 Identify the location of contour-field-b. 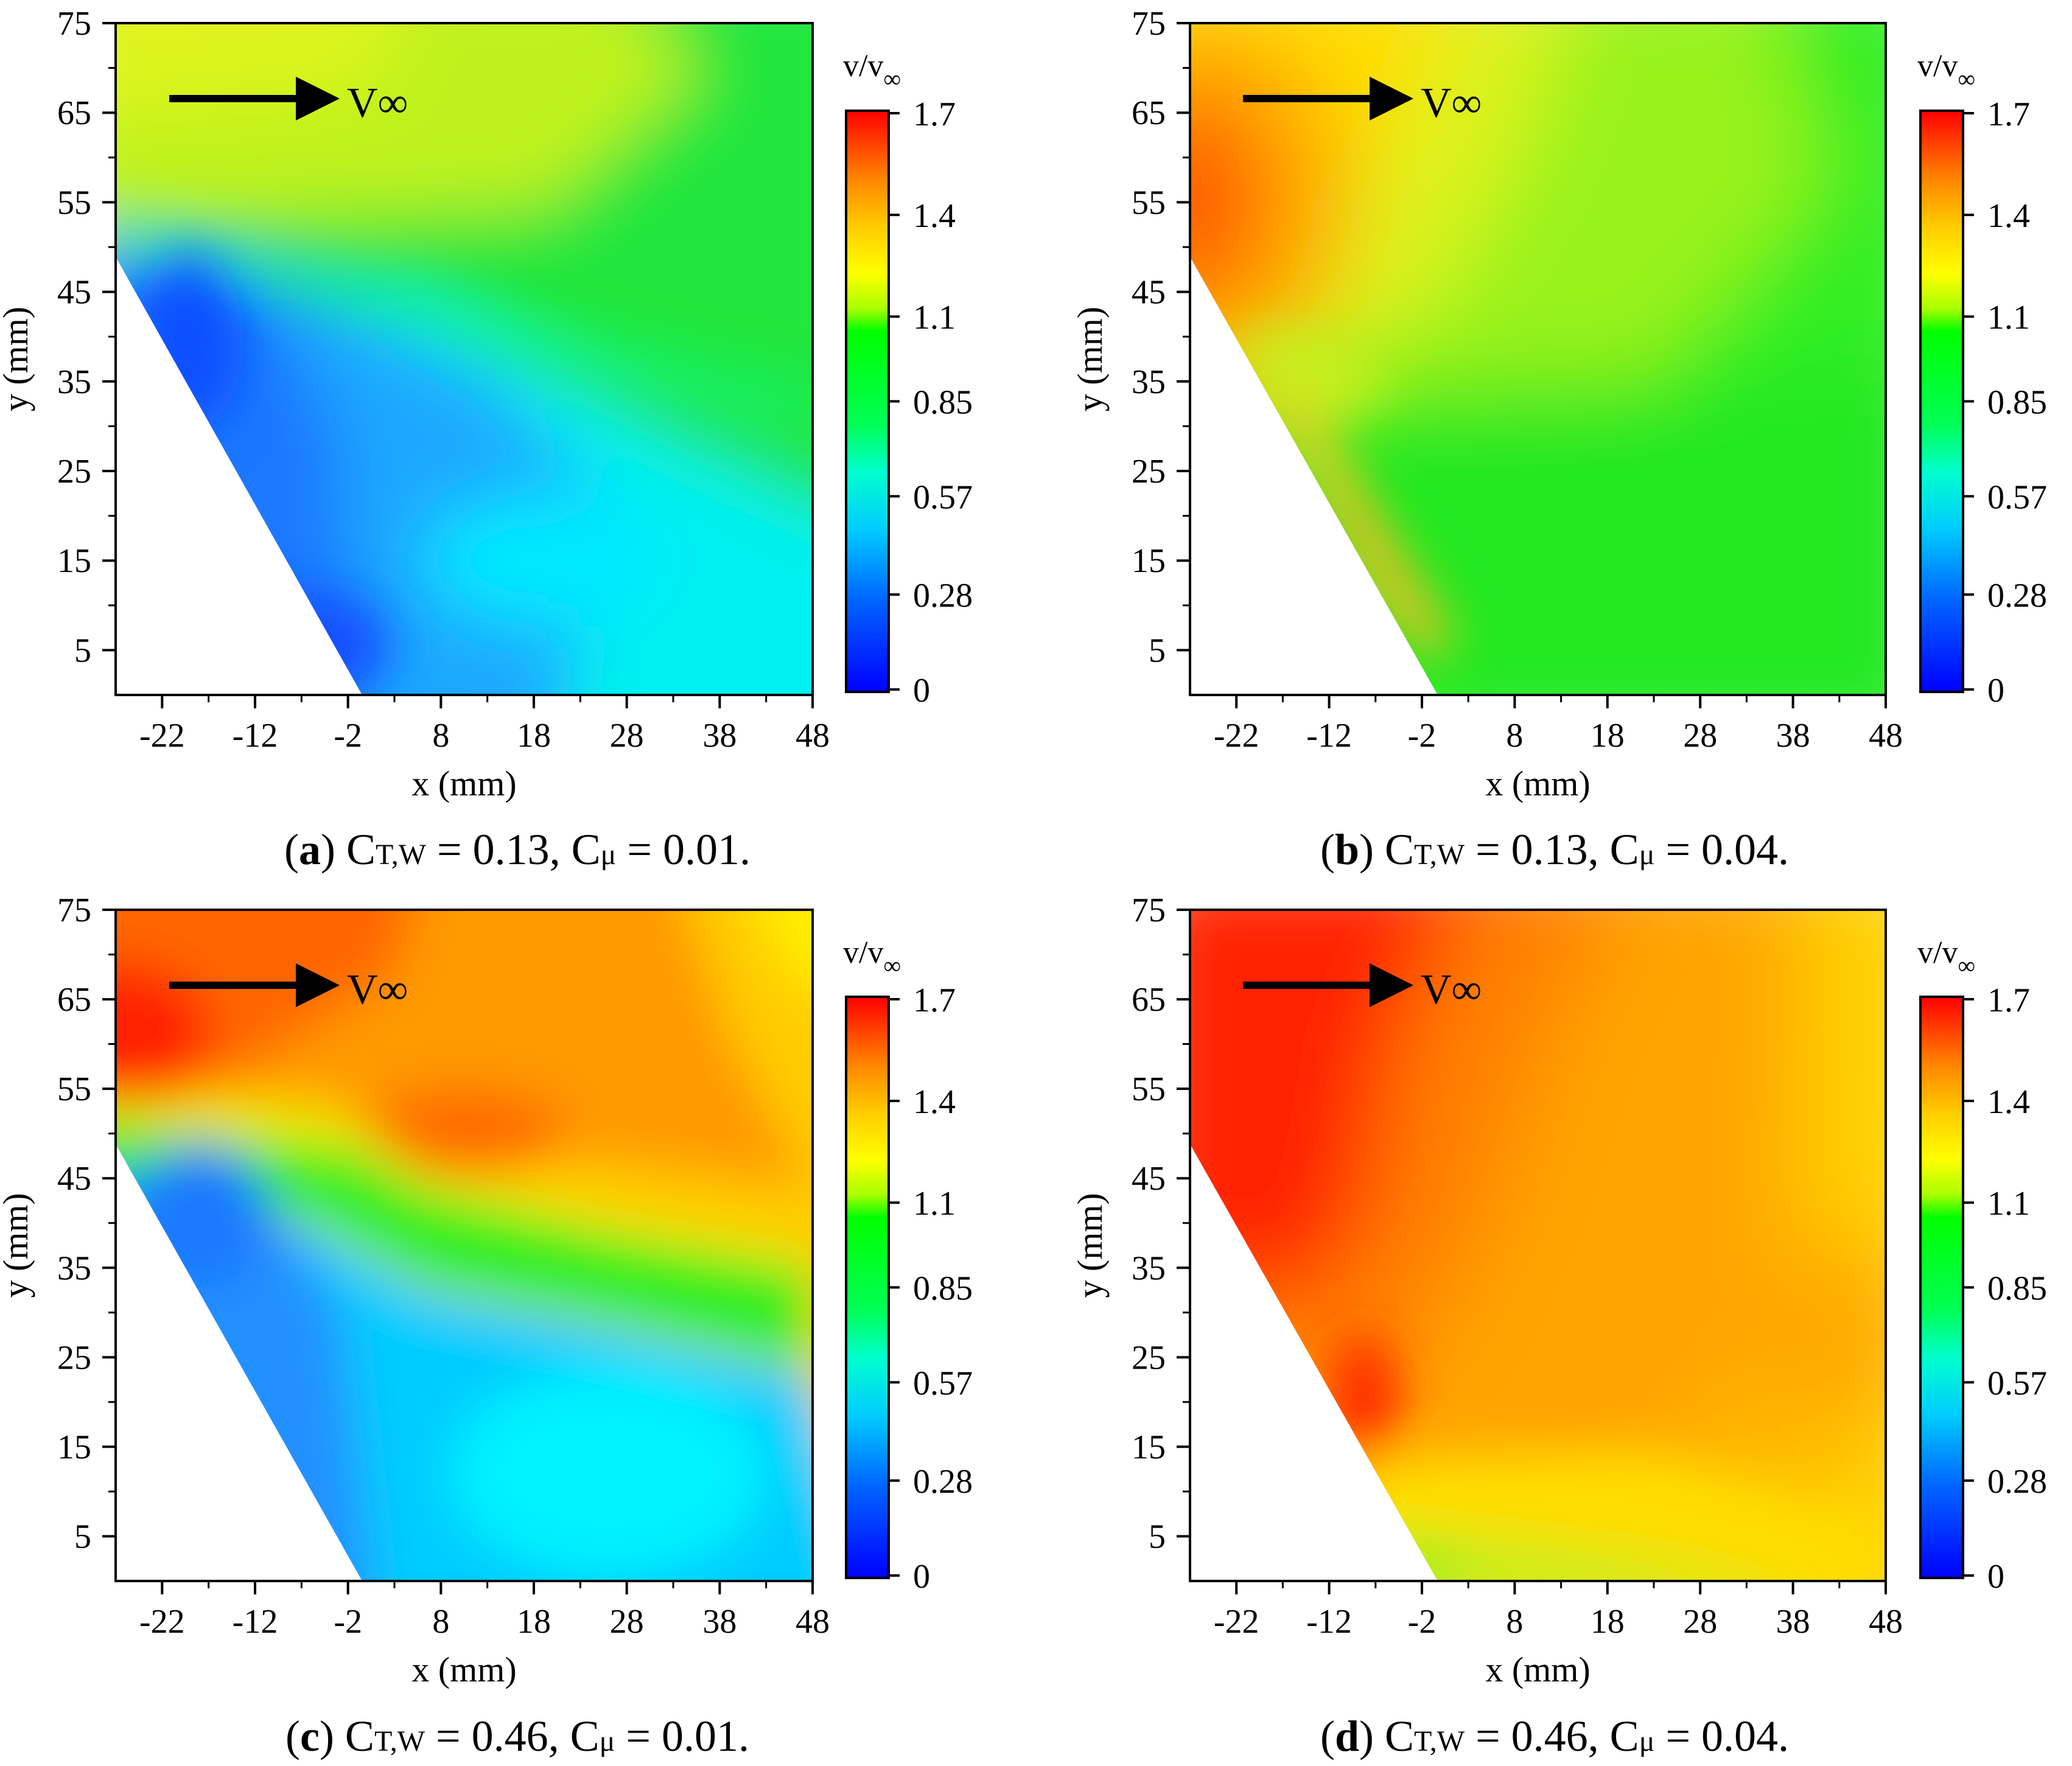
(1538, 359).